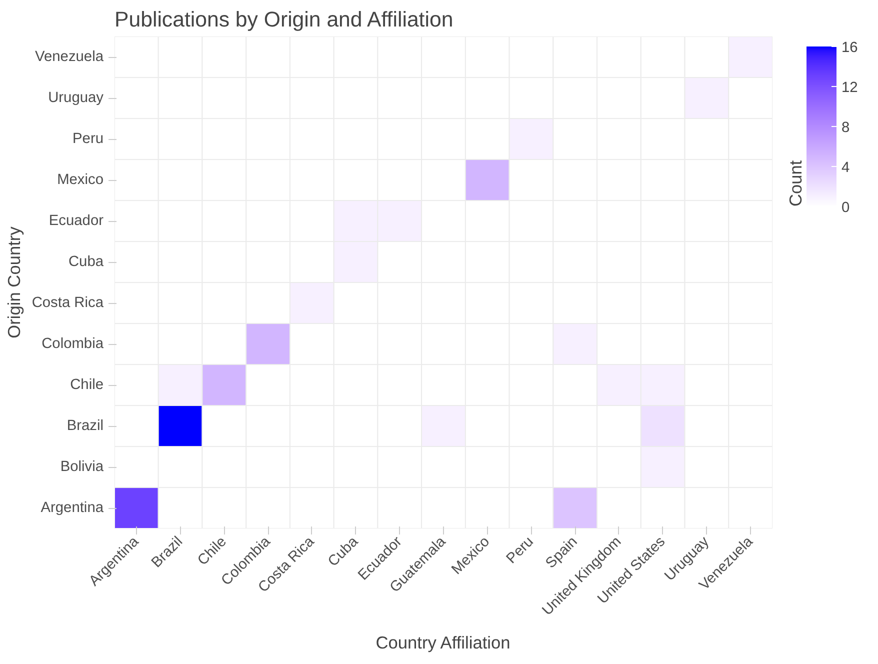 This screenshot has width=878, height=664. Describe the element at coordinates (284, 20) in the screenshot. I see `chart-title: Publications by Origin and Affiliation` at that location.